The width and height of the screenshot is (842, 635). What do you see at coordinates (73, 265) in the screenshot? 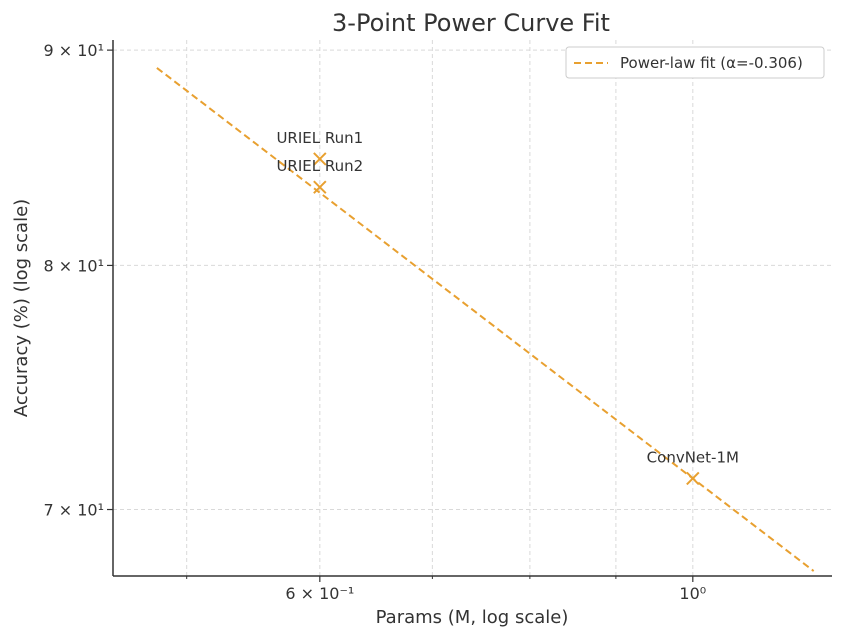
I see `y-tick-label: 8 × 10¹` at bounding box center [73, 265].